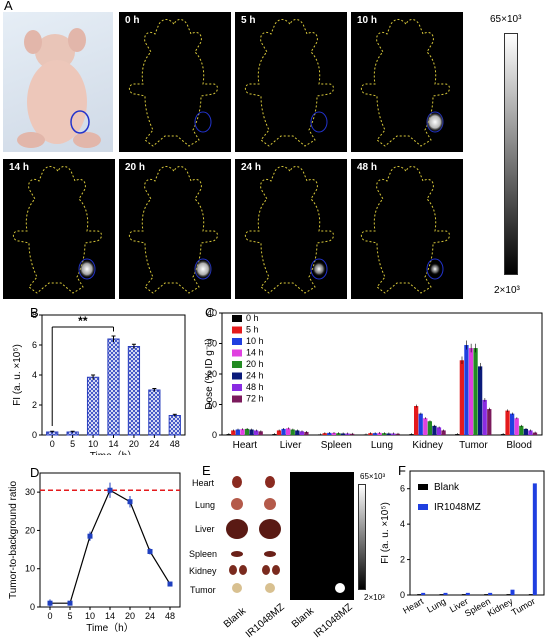 Image resolution: width=549 pixels, height=638 pixels. I want to click on organ-photo, so click(255, 536).